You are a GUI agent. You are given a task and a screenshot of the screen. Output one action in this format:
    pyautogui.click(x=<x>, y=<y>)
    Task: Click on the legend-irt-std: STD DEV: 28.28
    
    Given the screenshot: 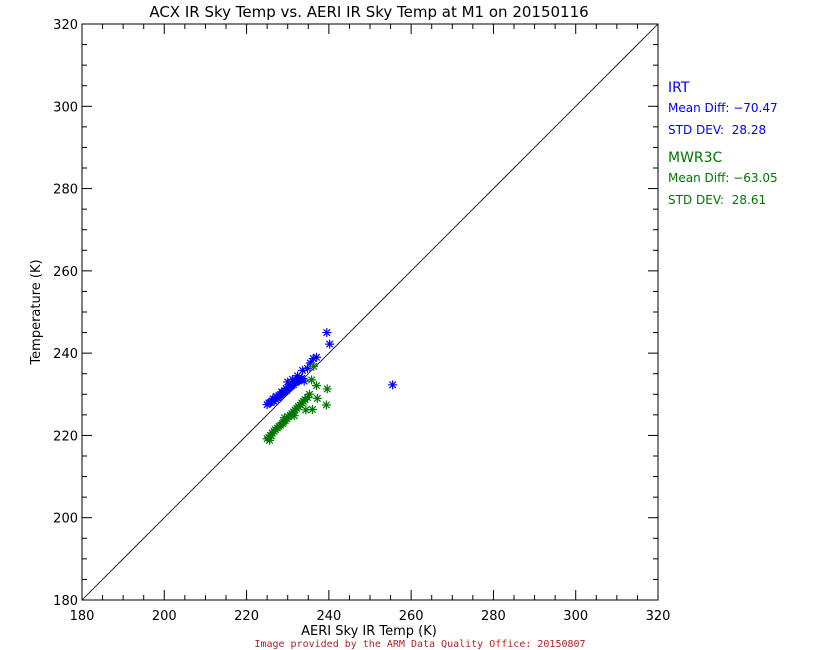 What is the action you would take?
    pyautogui.click(x=723, y=130)
    